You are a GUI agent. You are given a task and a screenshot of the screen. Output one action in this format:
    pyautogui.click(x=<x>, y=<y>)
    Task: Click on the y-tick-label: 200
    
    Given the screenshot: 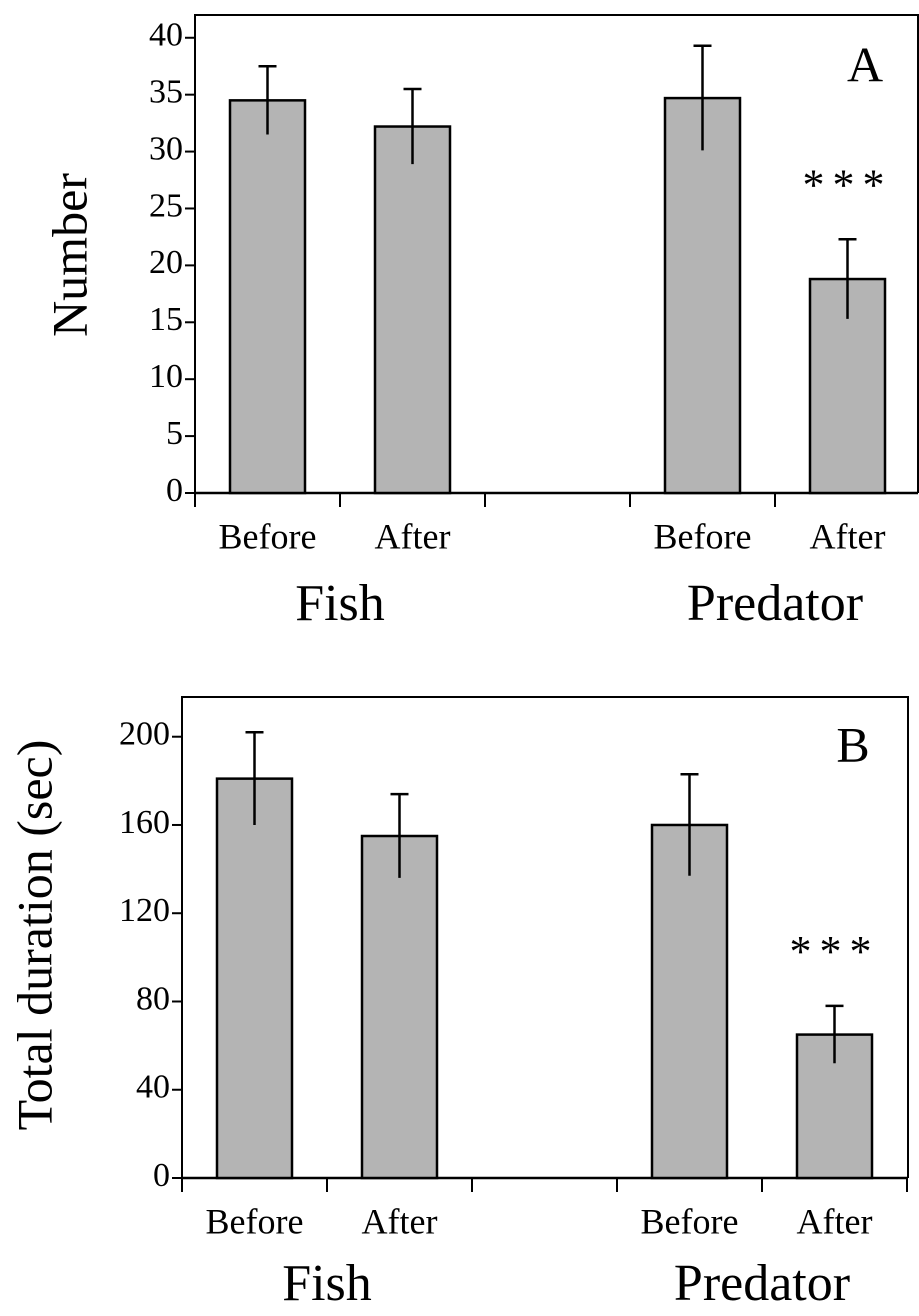 What is the action you would take?
    pyautogui.click(x=144, y=734)
    